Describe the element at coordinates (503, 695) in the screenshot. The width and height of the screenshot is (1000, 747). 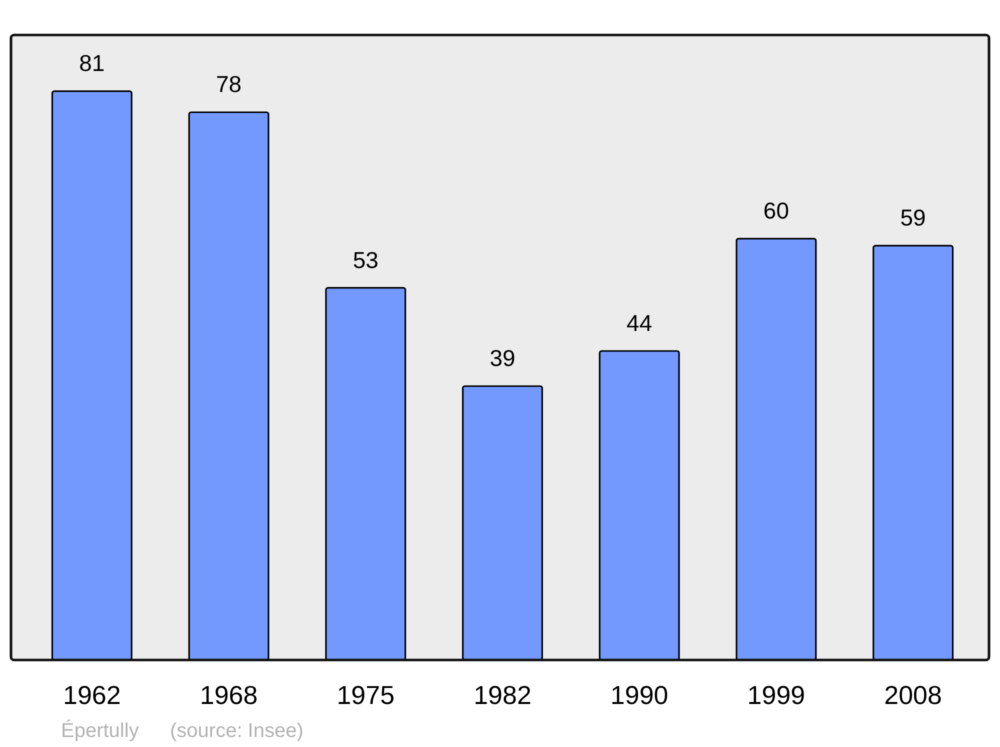
I see `x-tick-label: 1982` at that location.